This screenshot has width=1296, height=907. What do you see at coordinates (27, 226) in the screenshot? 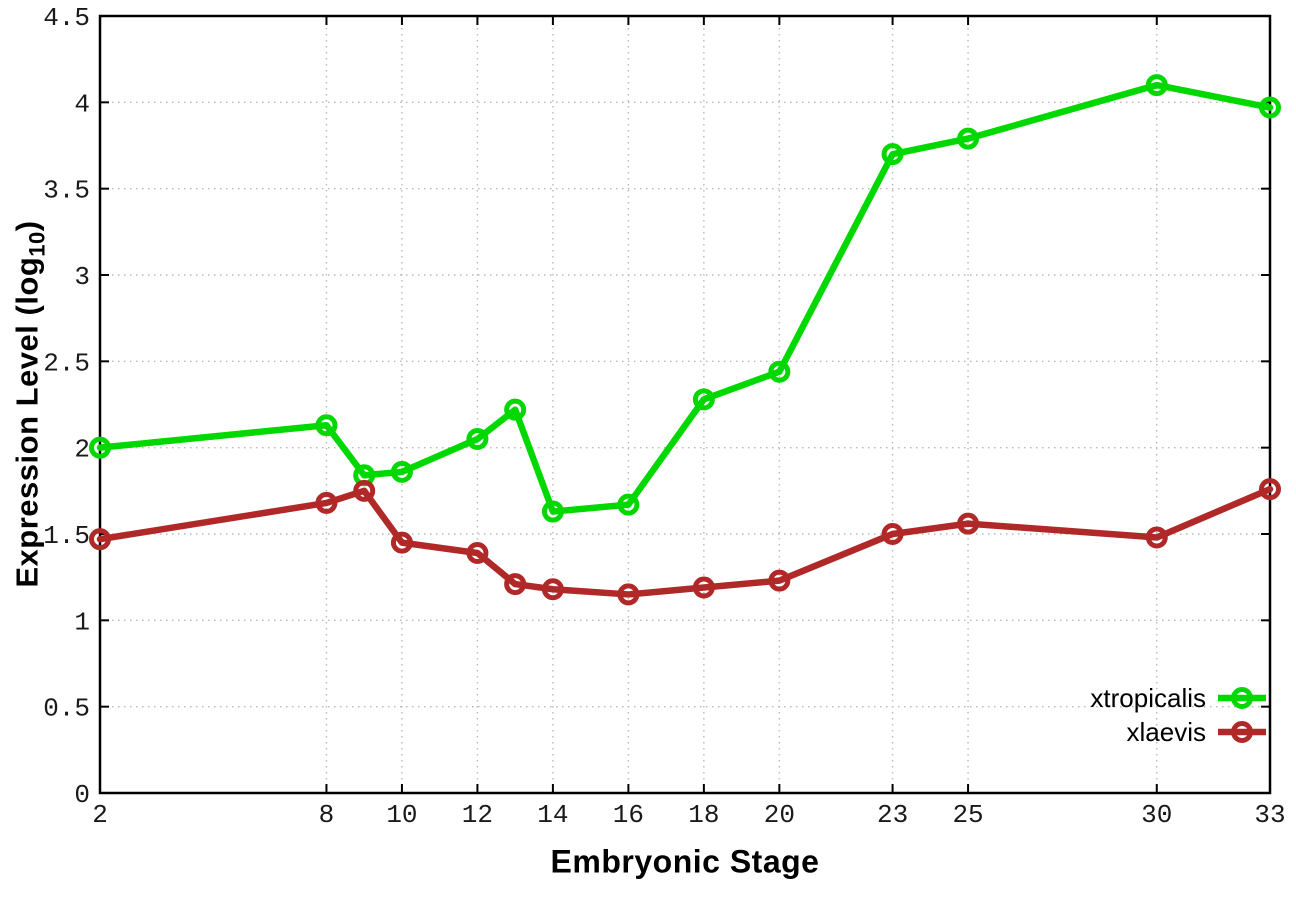
I see `y-axis-title-suffix: )` at bounding box center [27, 226].